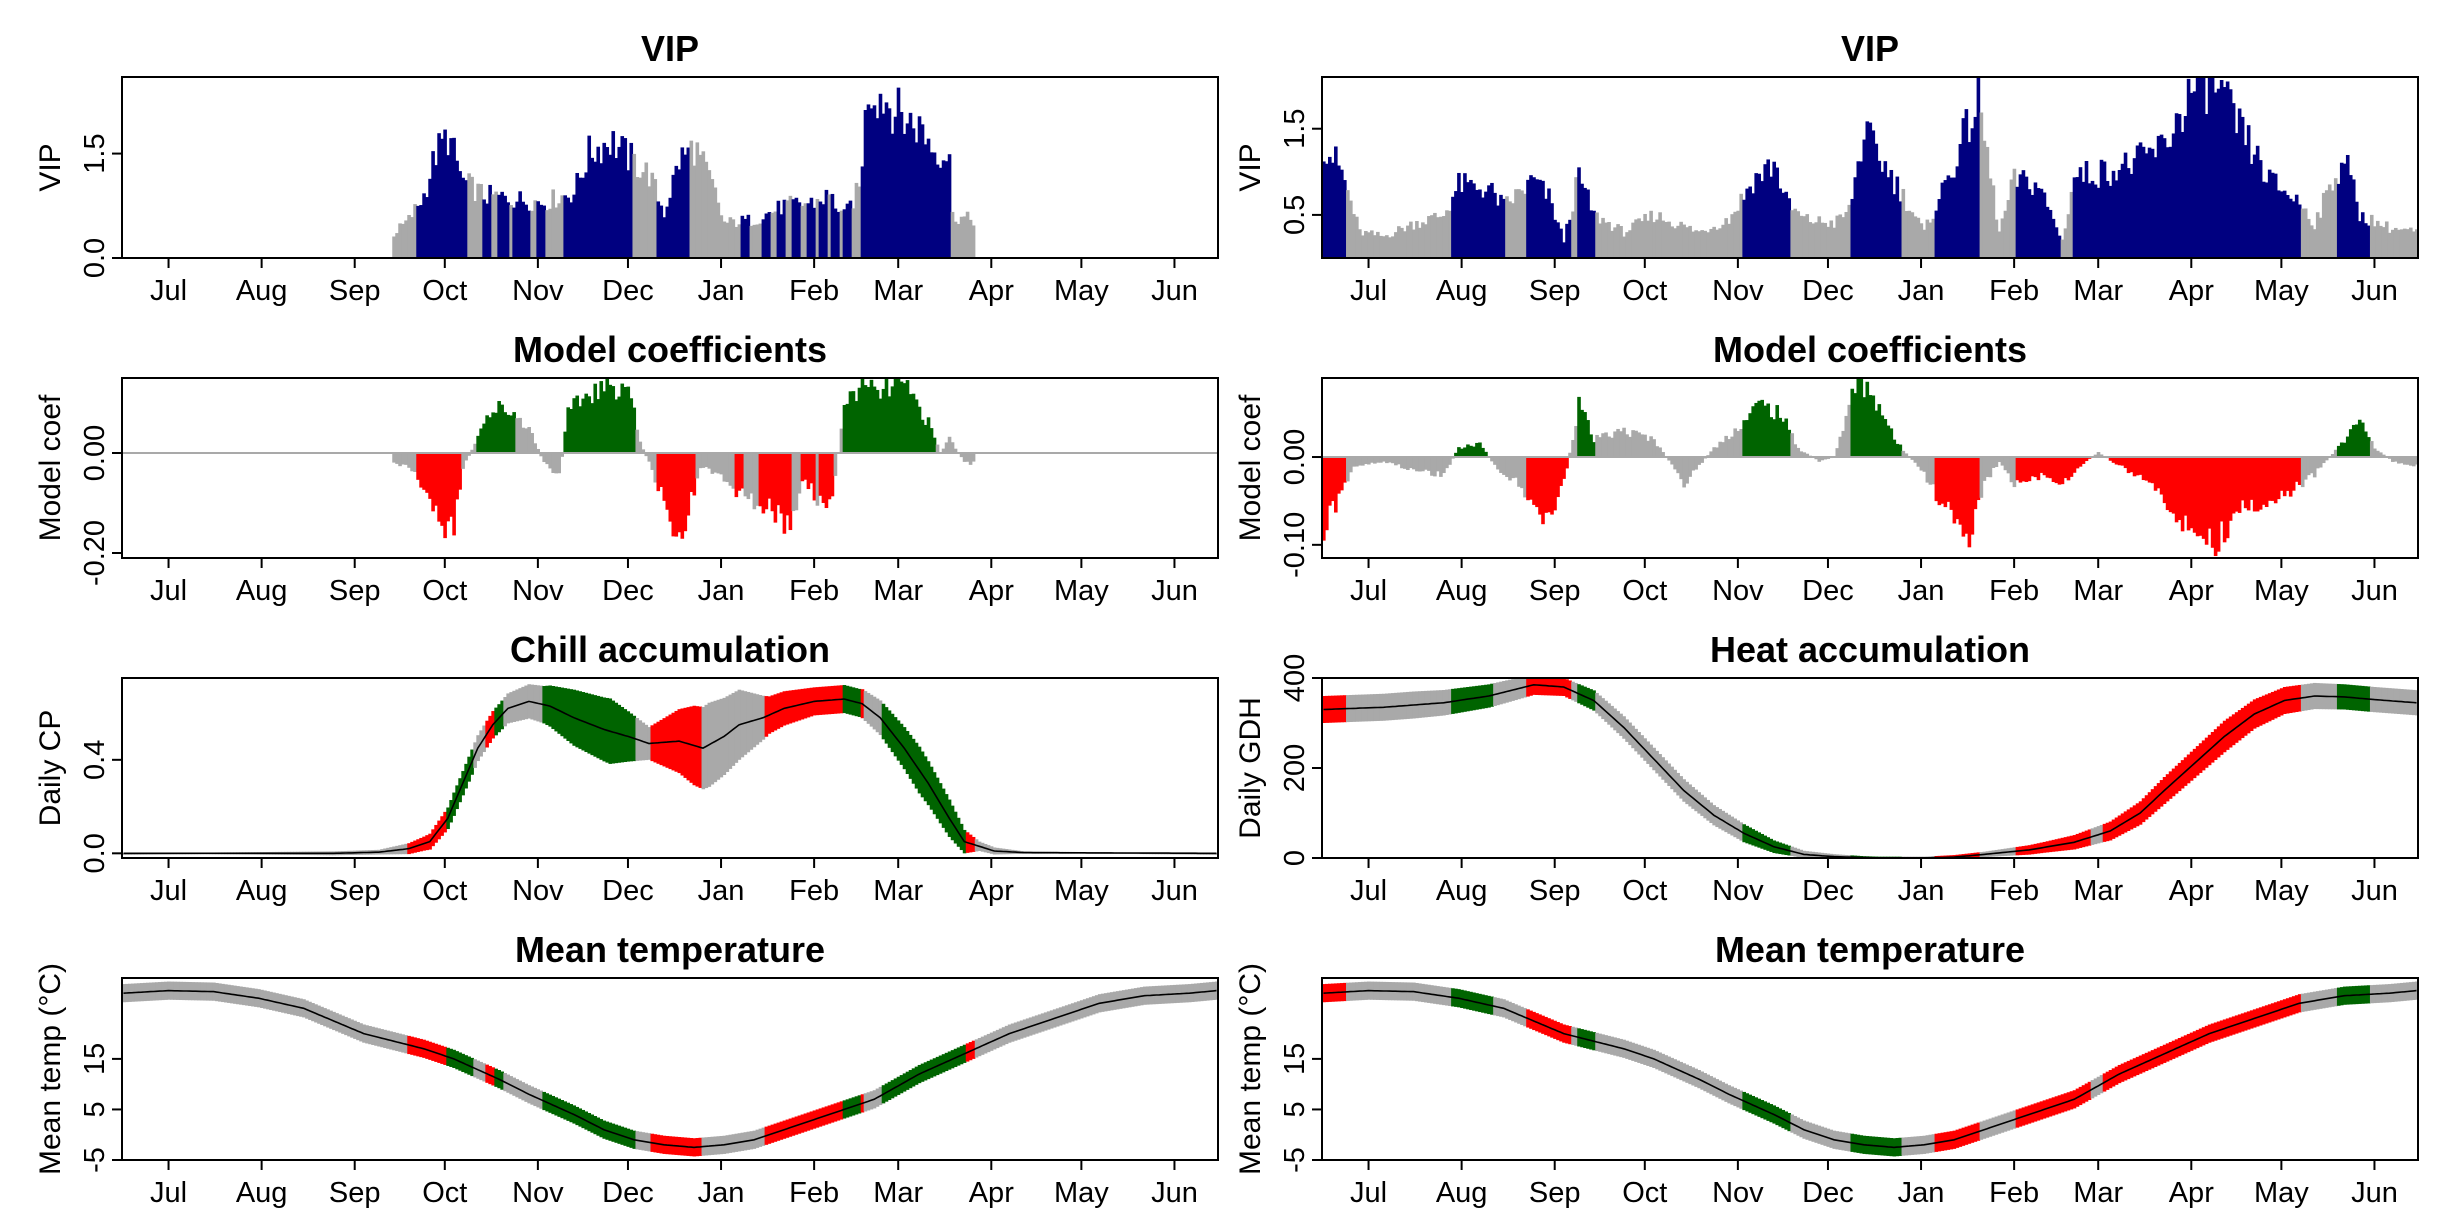 Image resolution: width=2453 pixels, height=1217 pixels. What do you see at coordinates (1870, 649) in the screenshot?
I see `panel-title: Heat accumulation` at bounding box center [1870, 649].